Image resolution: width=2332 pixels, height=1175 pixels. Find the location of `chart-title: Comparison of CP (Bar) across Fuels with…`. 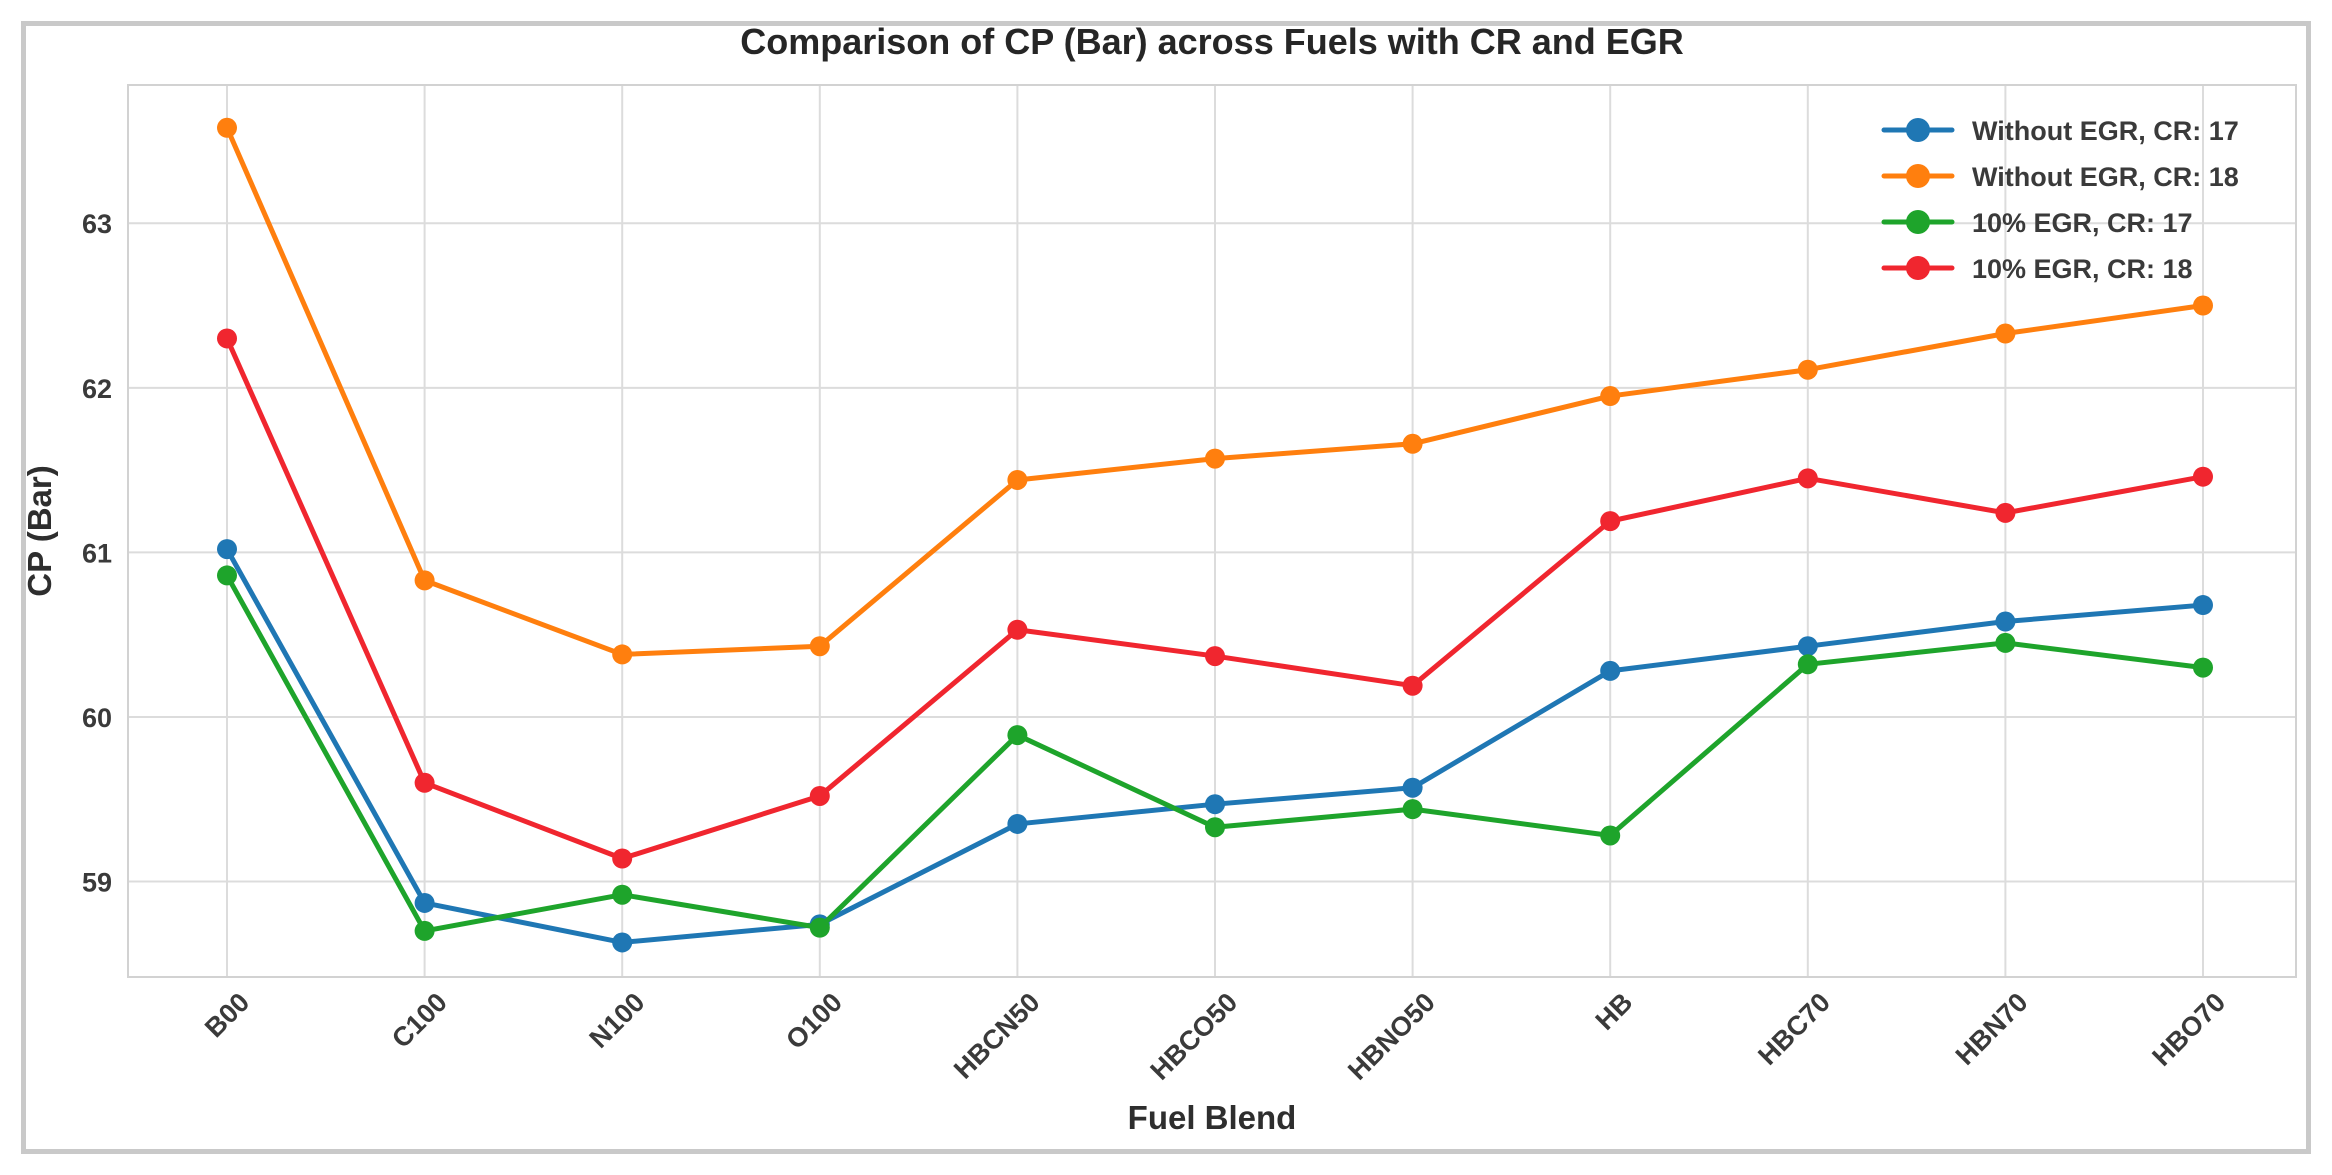

chart-title: Comparison of CP (Bar) across Fuels with… is located at coordinates (1212, 41).